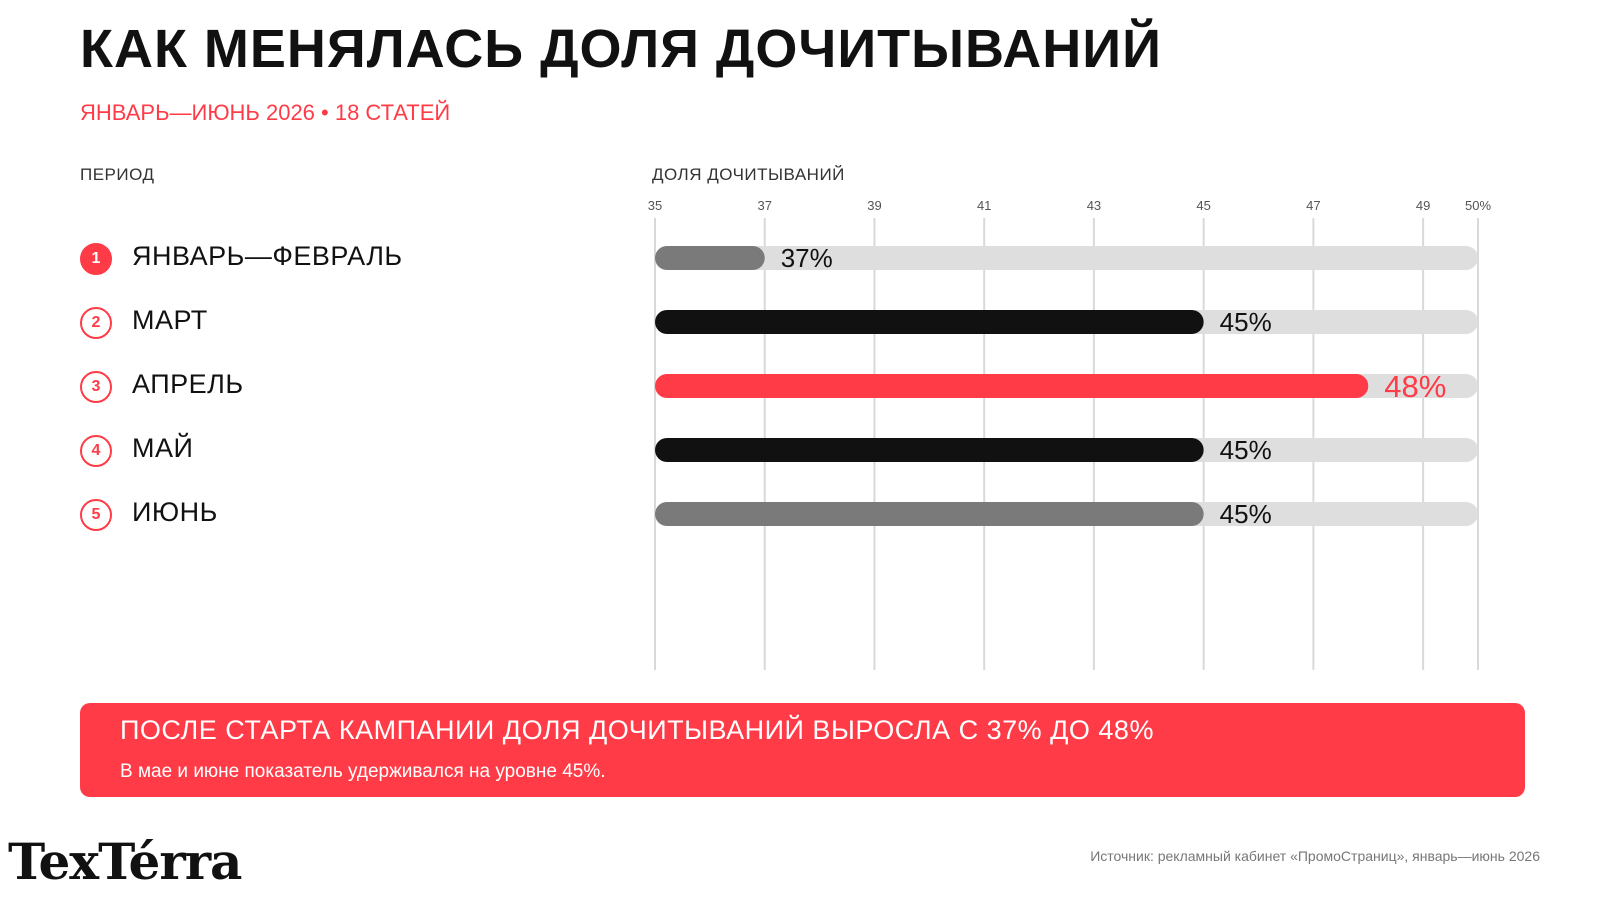  Describe the element at coordinates (621, 49) in the screenshot. I see `page-title: КАК МЕНЯЛАСЬ ДОЛЯ ДОЧИТЫВАНИЙ` at that location.